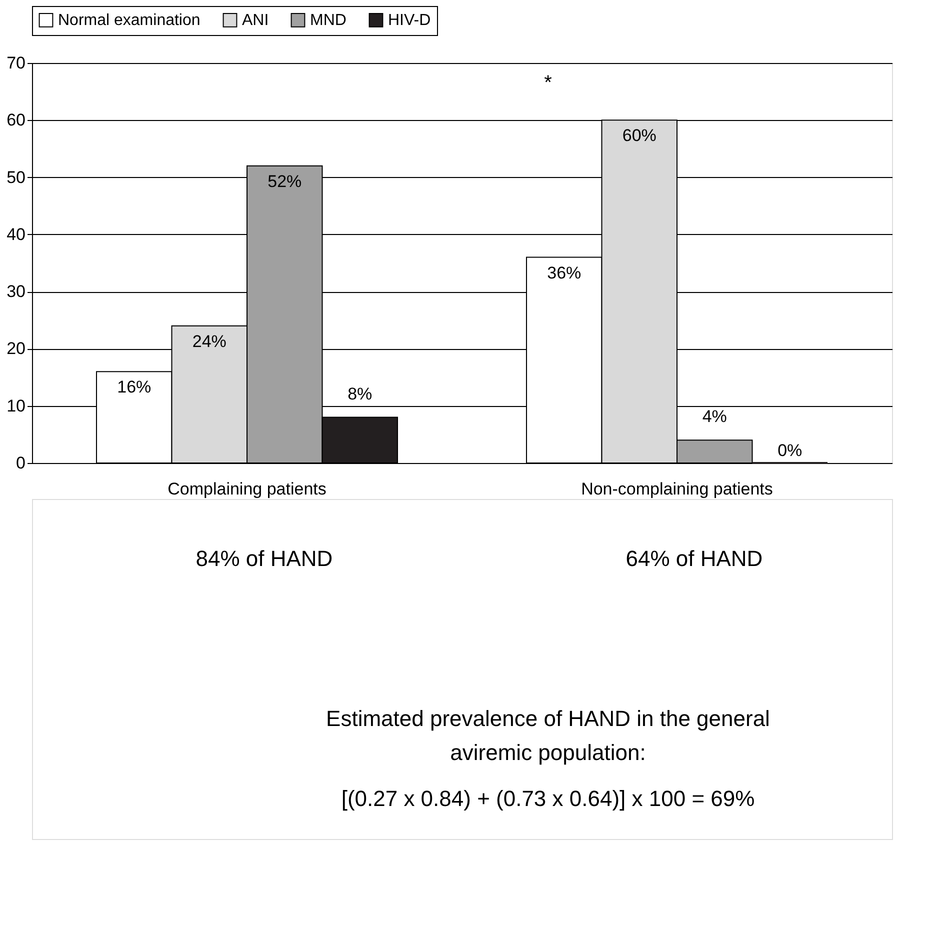  Describe the element at coordinates (548, 798) in the screenshot. I see `text: [(0.27 x 0.84) + (0.73 x 0.64)] x 100 = 69%` at that location.